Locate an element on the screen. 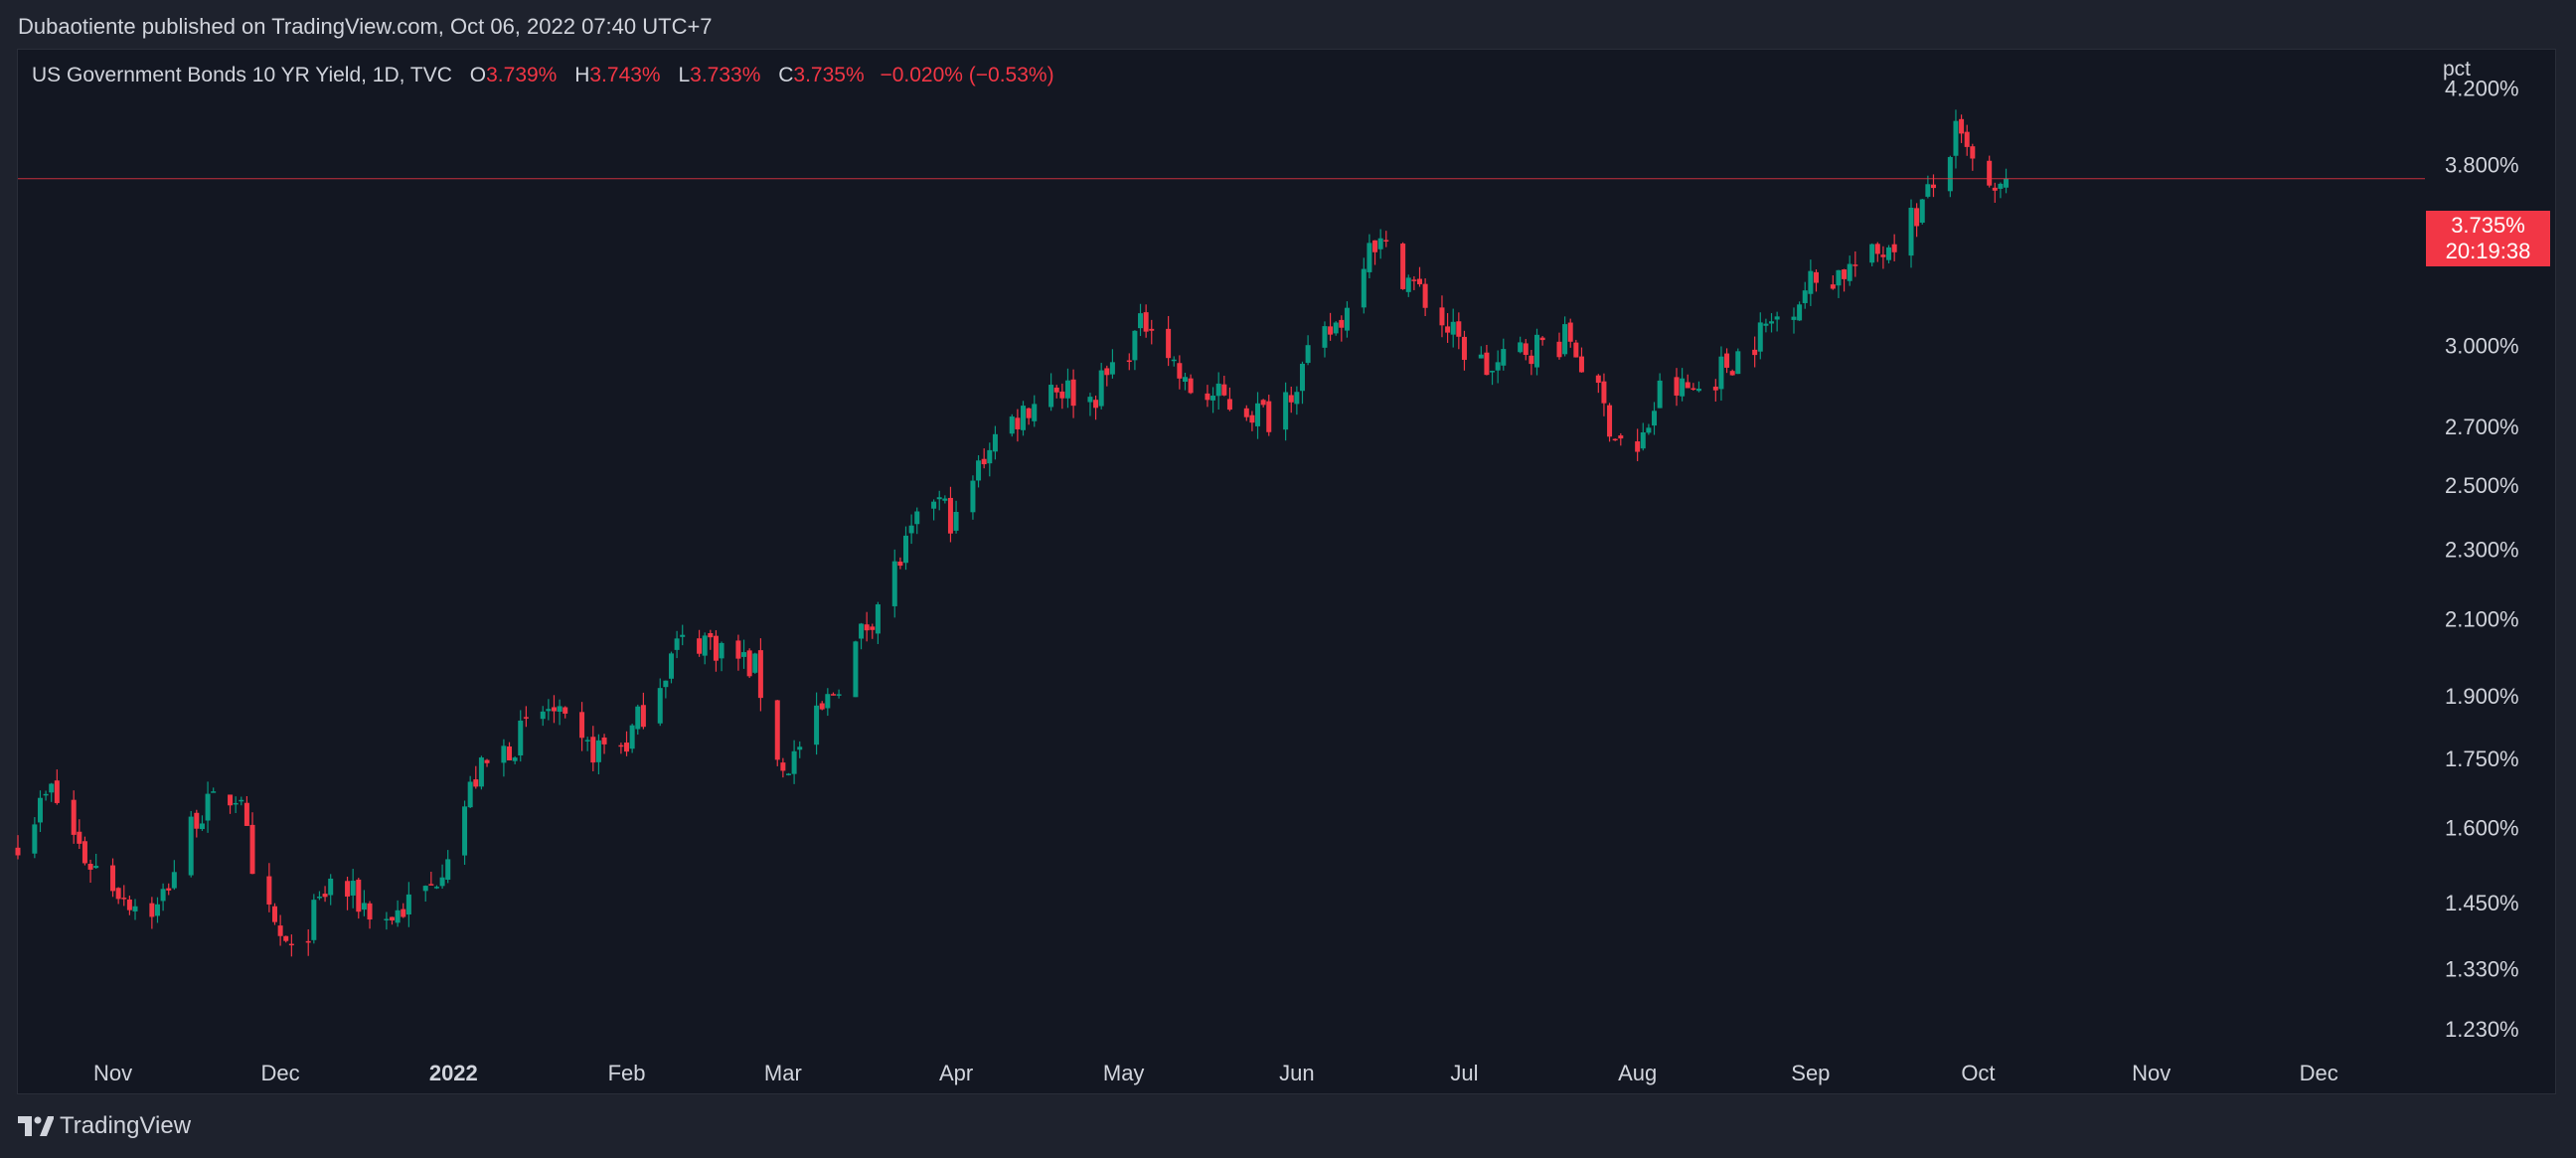  tradingview-logo: TradingView is located at coordinates (104, 1126).